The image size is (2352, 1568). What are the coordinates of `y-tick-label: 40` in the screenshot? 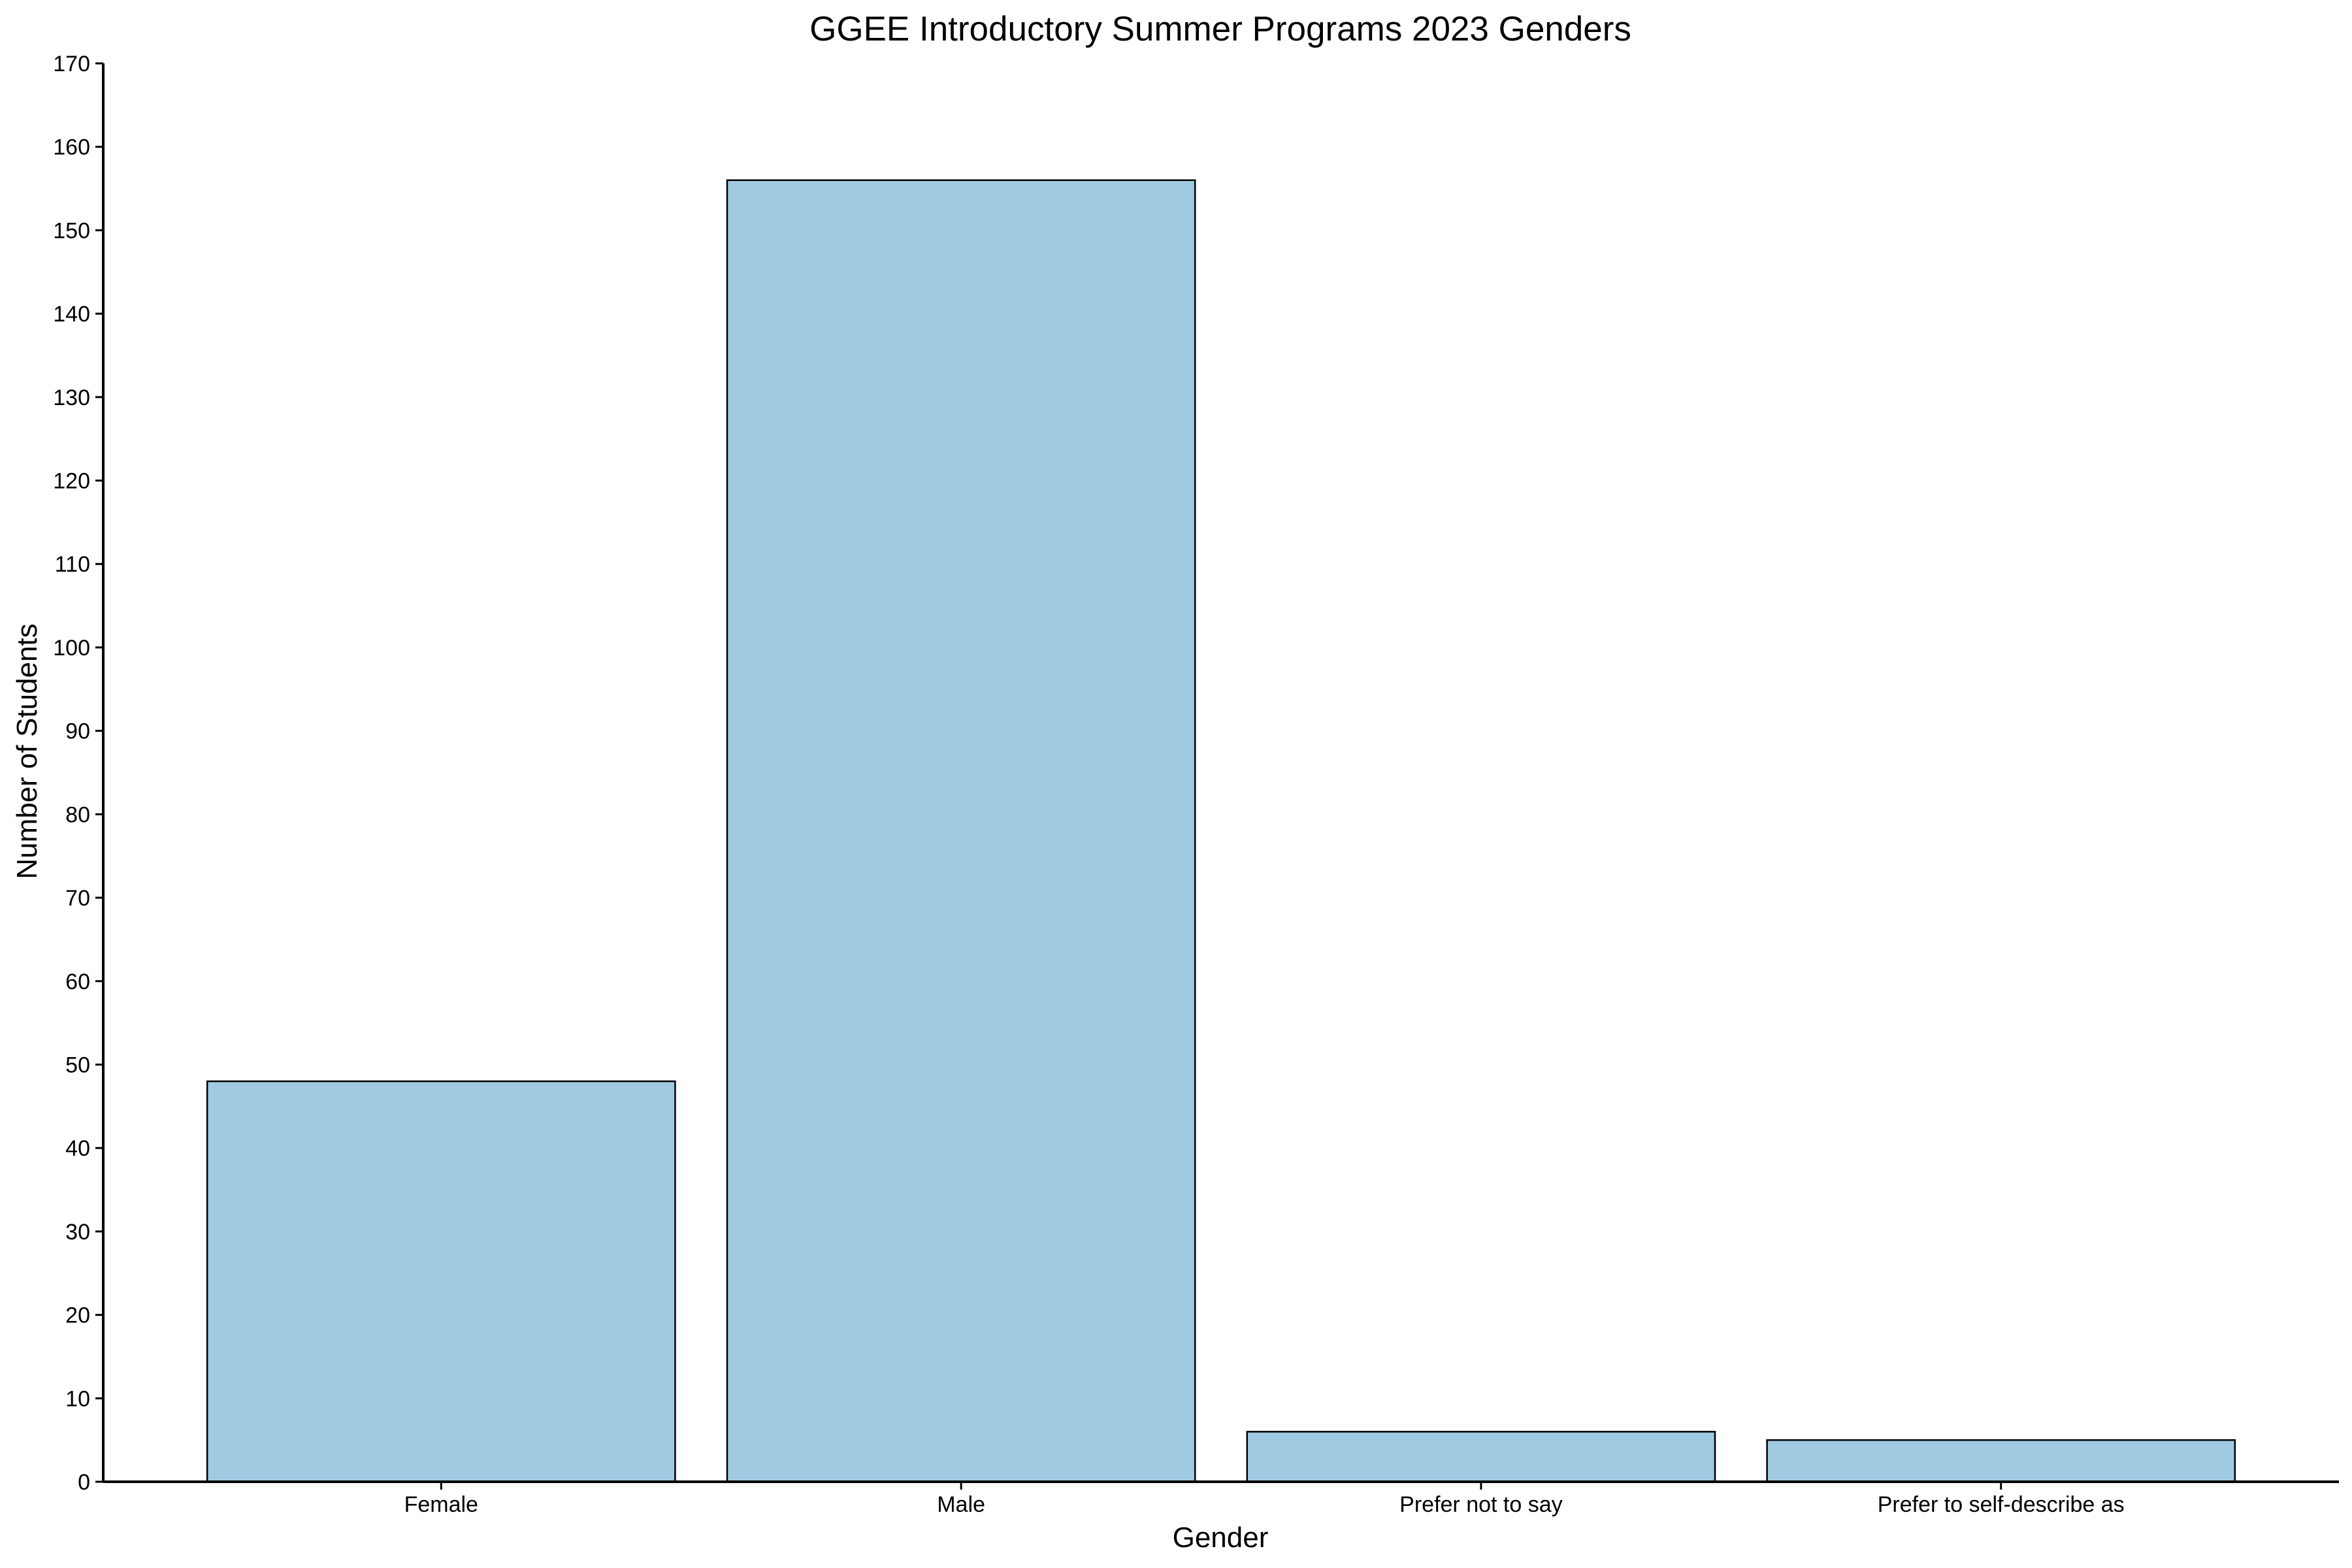 It's located at (77, 1148).